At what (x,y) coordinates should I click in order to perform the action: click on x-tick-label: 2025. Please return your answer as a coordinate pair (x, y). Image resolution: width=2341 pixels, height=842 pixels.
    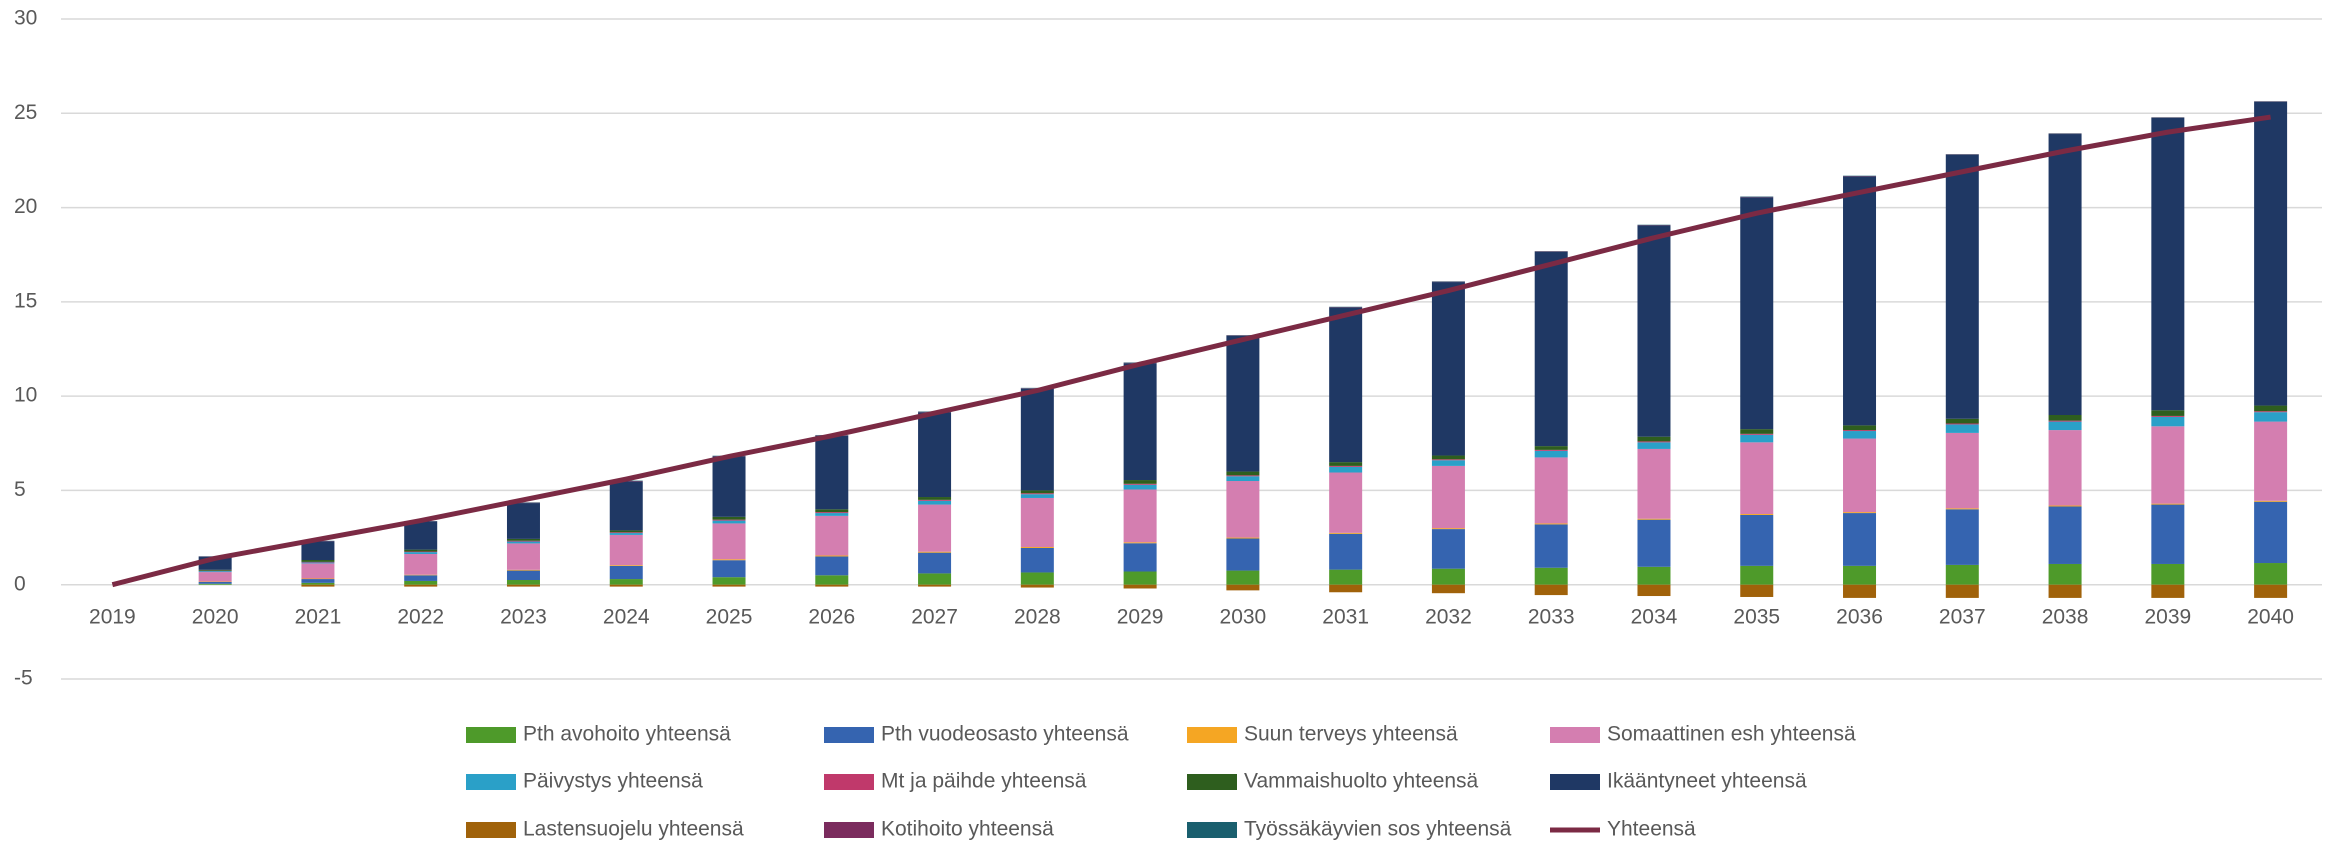
    Looking at the image, I should click on (729, 617).